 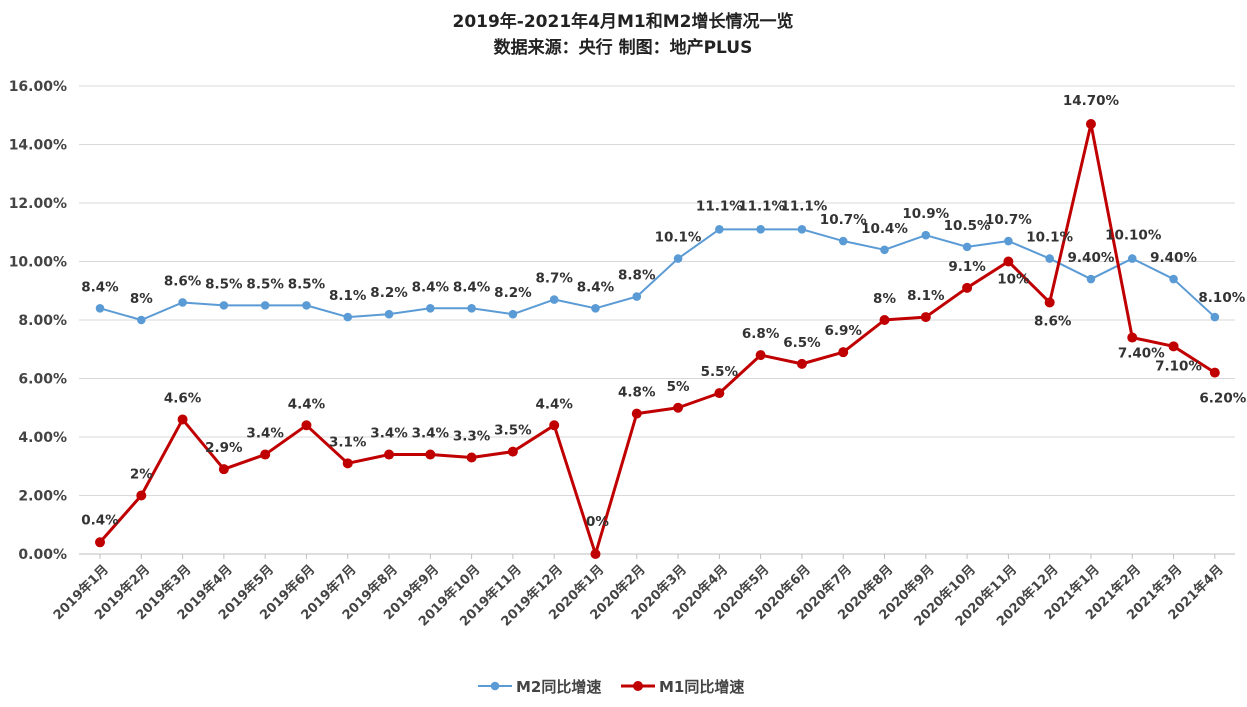 I want to click on y-tick-label: 10.00%, so click(x=38, y=263).